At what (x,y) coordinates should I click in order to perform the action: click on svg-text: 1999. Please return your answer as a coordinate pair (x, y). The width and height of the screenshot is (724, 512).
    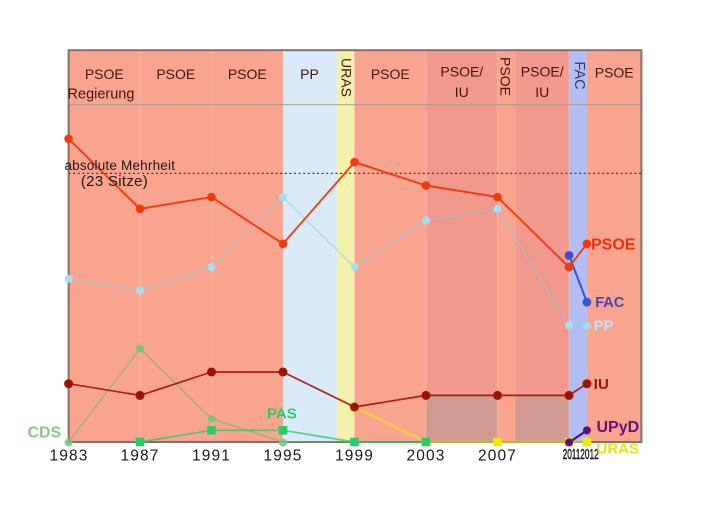
    Looking at the image, I should click on (354, 456).